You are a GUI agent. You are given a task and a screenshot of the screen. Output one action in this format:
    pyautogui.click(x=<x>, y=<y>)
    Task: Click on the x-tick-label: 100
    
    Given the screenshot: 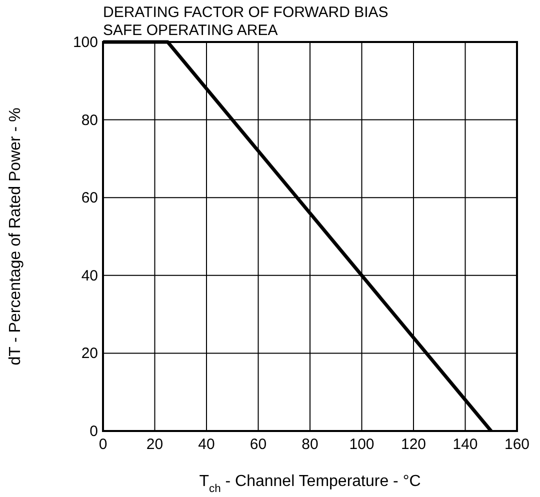 What is the action you would take?
    pyautogui.click(x=361, y=444)
    